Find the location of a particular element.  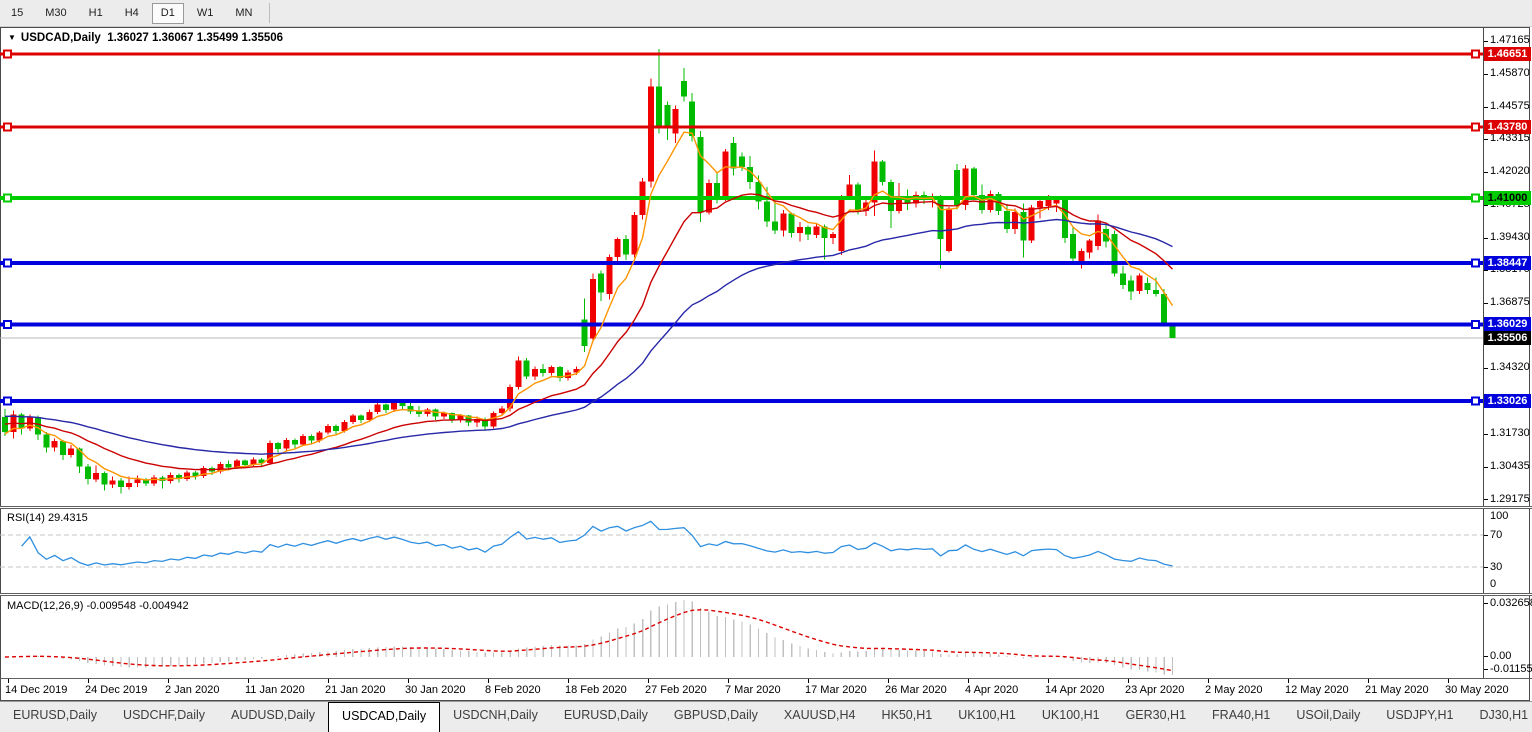

chart-tab-usdcnh-daily: USDCNH,Daily is located at coordinates (495, 715).